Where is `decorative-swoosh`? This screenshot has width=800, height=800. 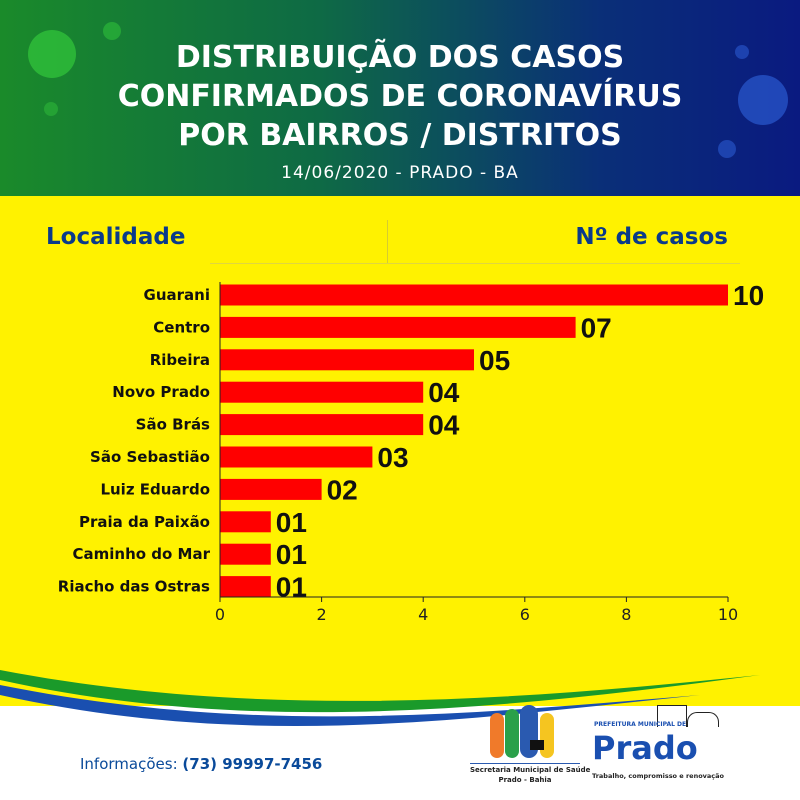
decorative-swoosh is located at coordinates (400, 683).